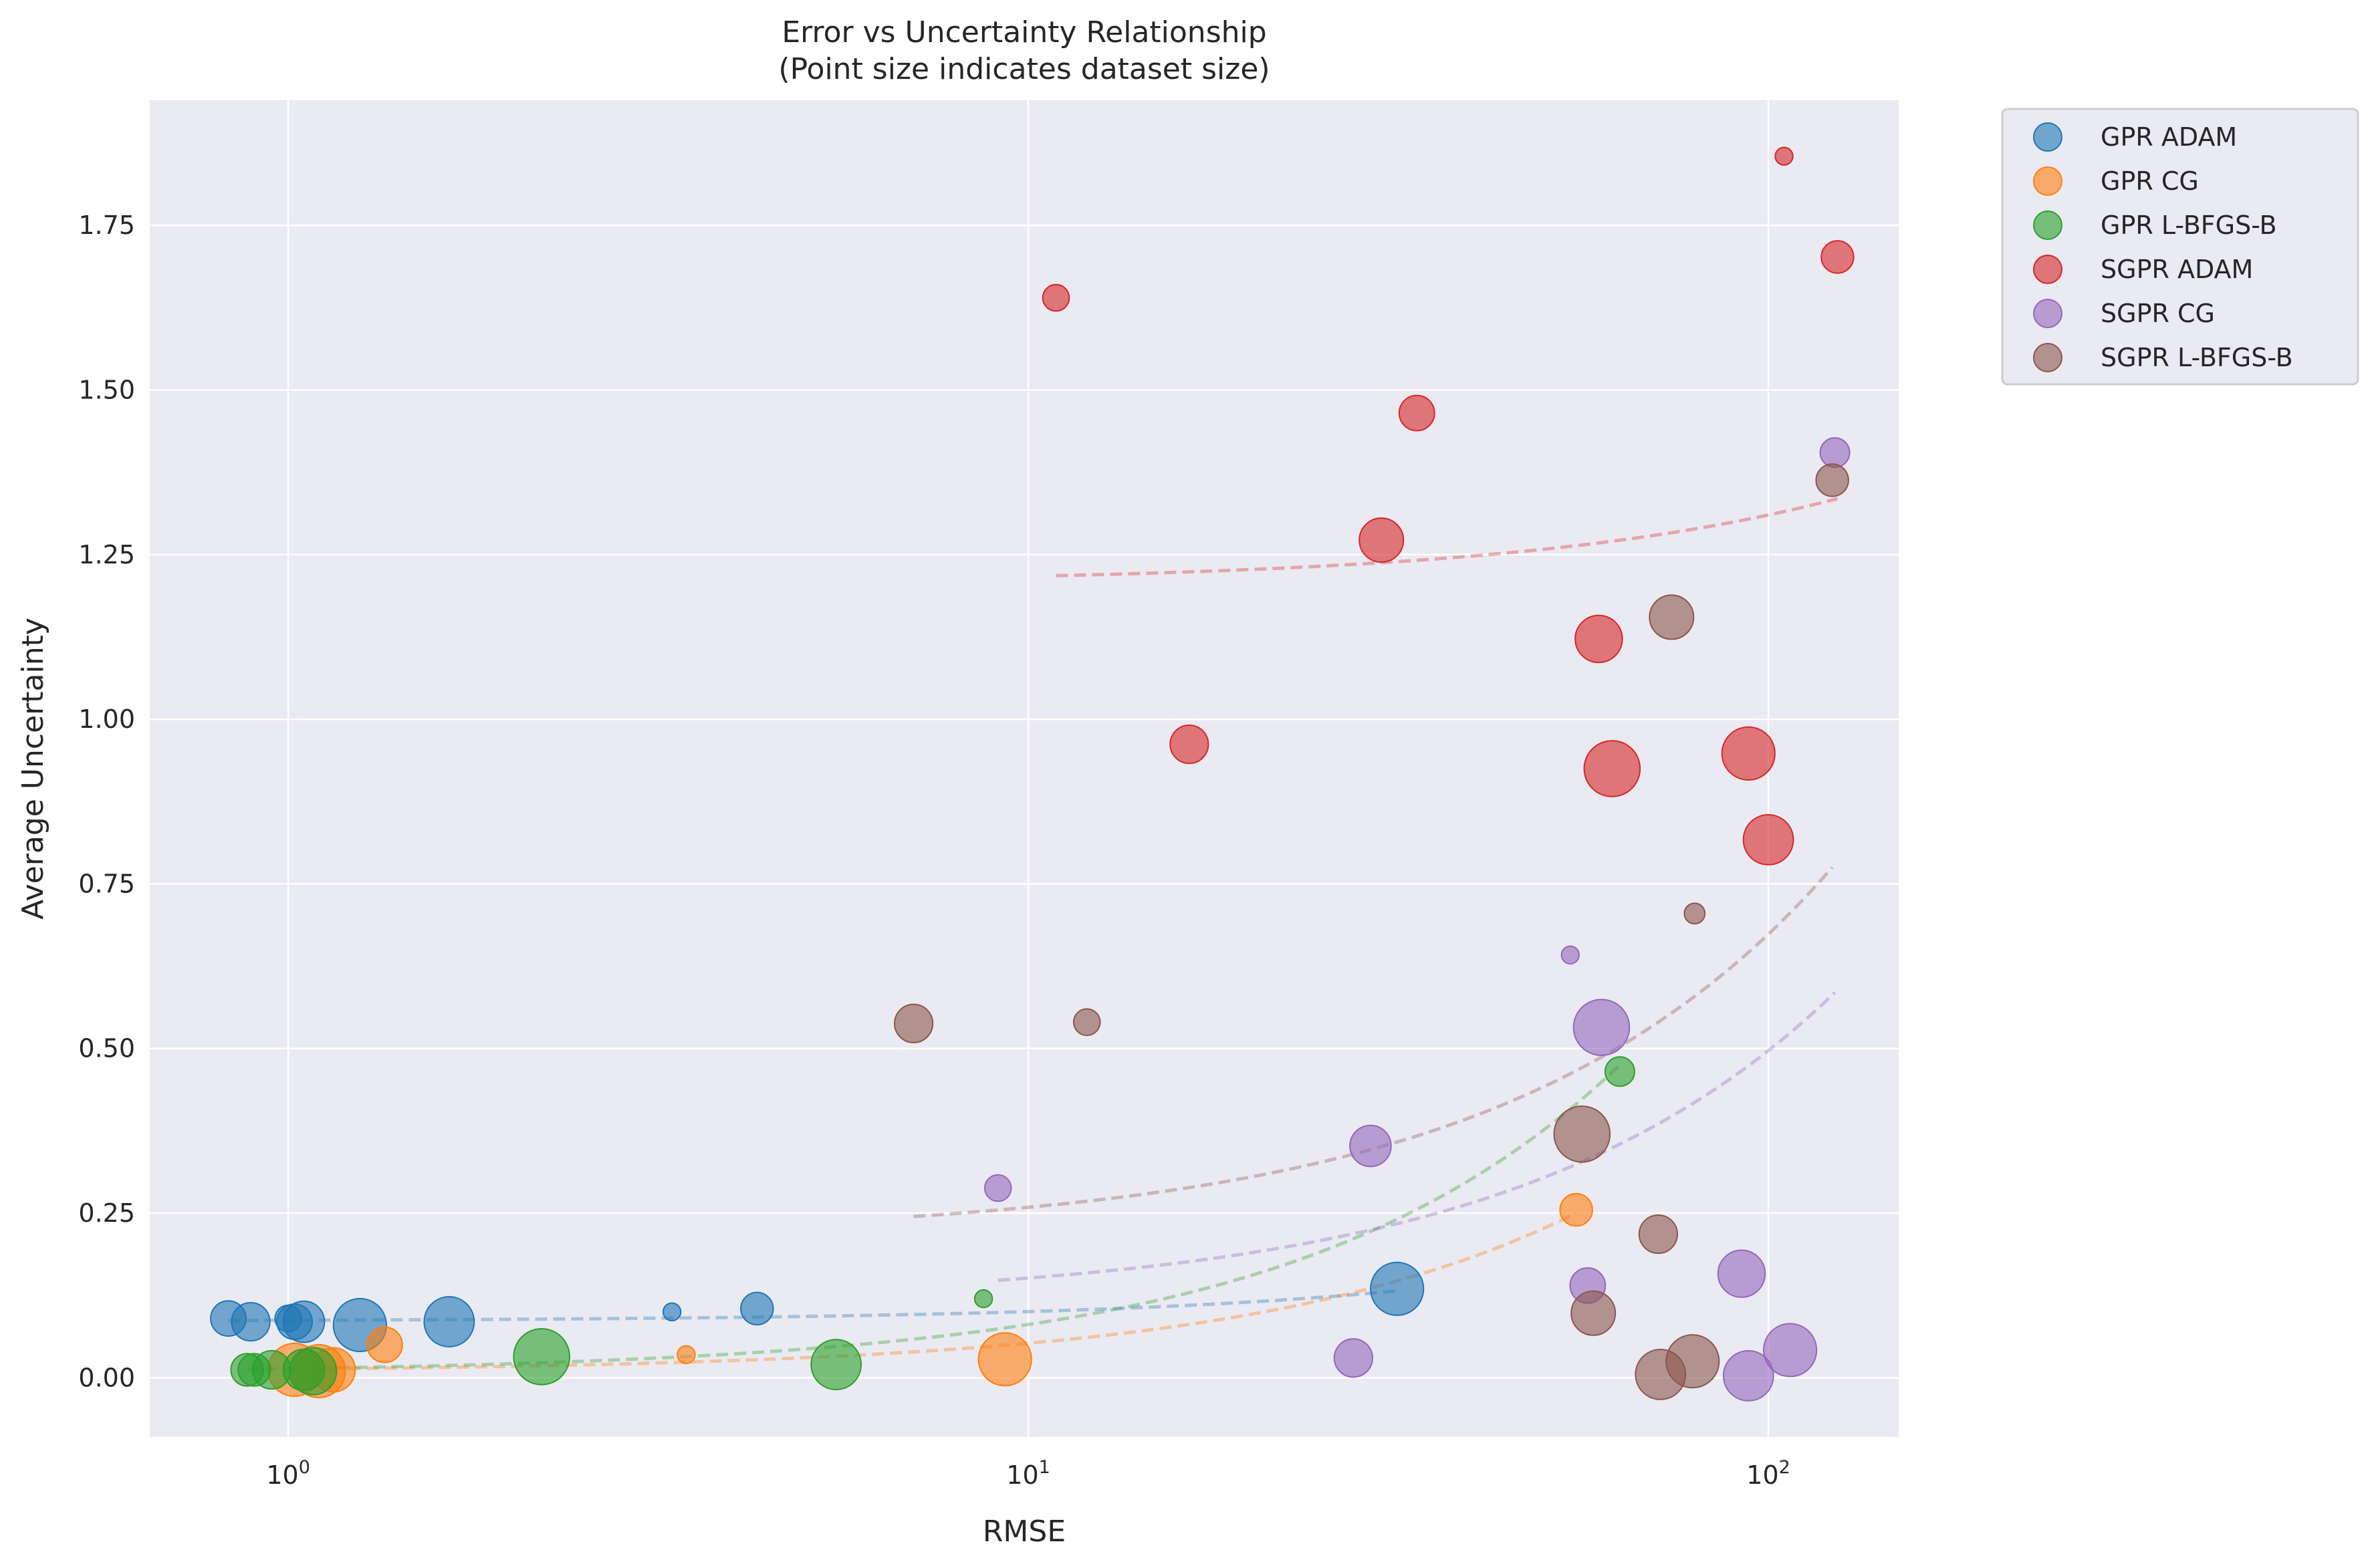  I want to click on legend-label: SGPR L-BFGS-B, so click(2197, 357).